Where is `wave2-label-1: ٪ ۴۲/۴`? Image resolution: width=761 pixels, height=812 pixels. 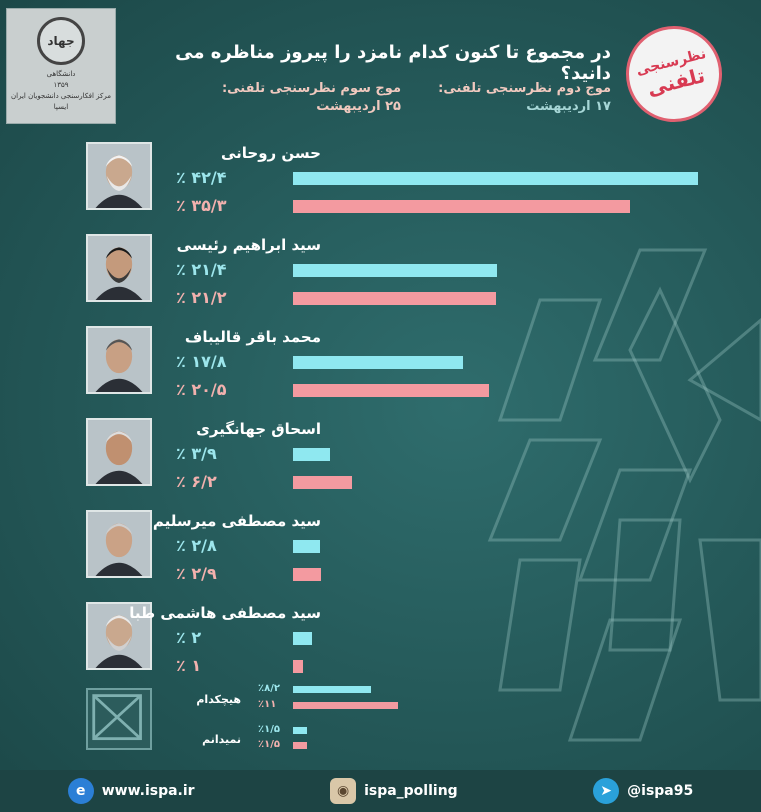 wave2-label-1: ٪ ۴۲/۴ is located at coordinates (201, 177).